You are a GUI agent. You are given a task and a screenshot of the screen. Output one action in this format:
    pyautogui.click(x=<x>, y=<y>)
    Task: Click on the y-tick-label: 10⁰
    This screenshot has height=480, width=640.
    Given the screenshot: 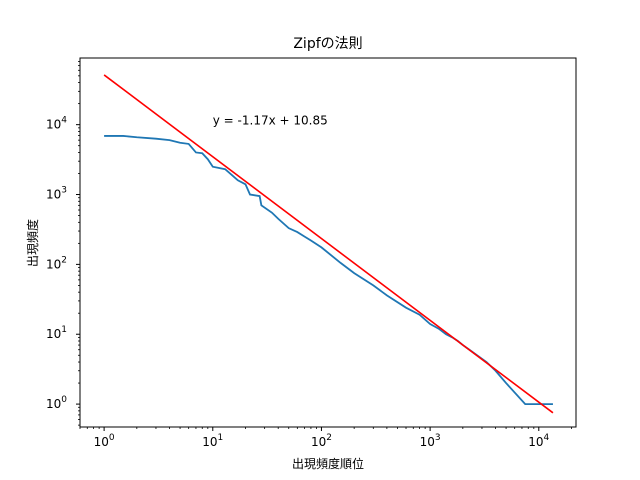 What is the action you would take?
    pyautogui.click(x=56, y=403)
    